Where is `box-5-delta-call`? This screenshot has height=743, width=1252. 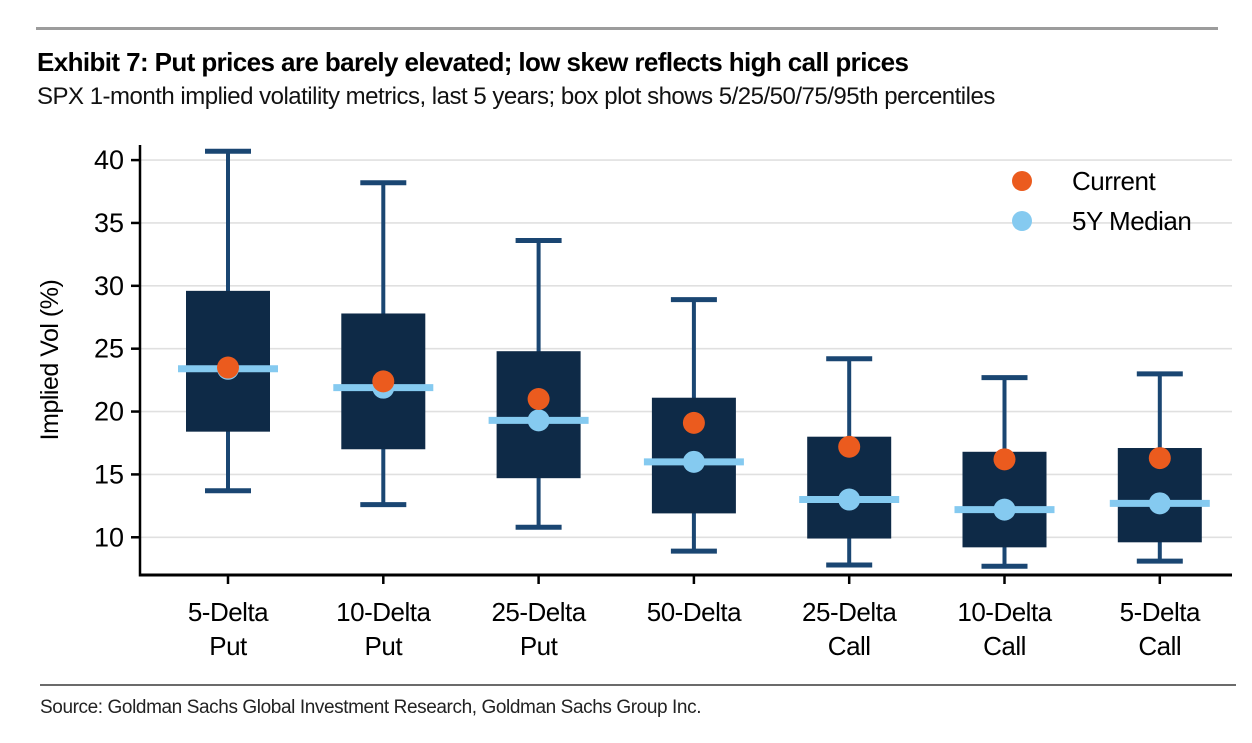 box-5-delta-call is located at coordinates (1159, 467).